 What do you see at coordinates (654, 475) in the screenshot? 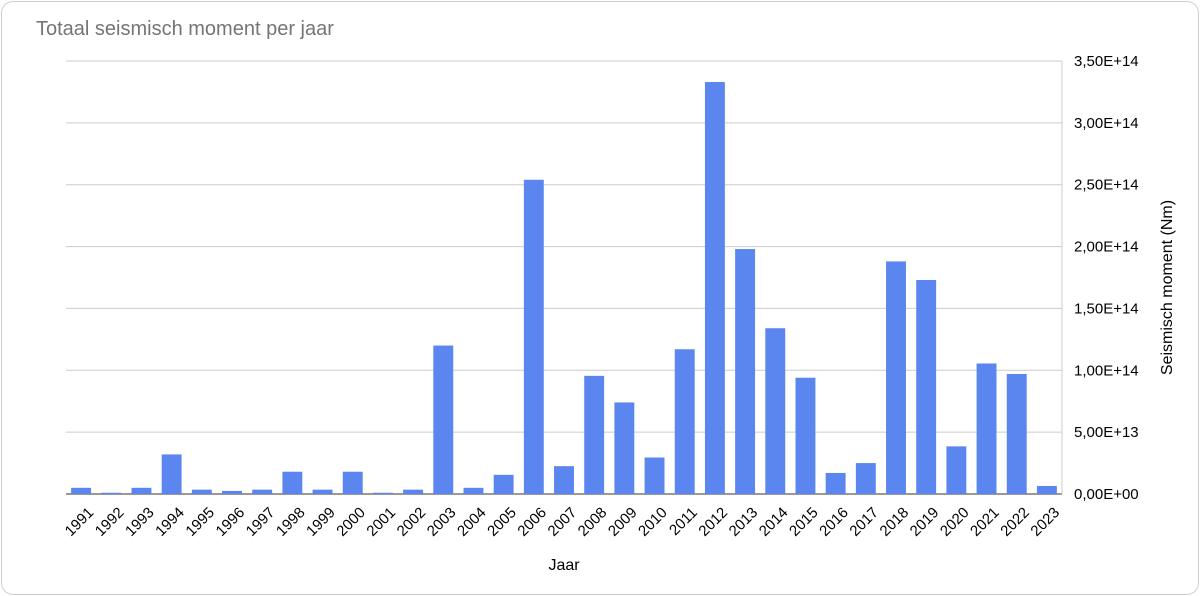
I see `bar-2010` at bounding box center [654, 475].